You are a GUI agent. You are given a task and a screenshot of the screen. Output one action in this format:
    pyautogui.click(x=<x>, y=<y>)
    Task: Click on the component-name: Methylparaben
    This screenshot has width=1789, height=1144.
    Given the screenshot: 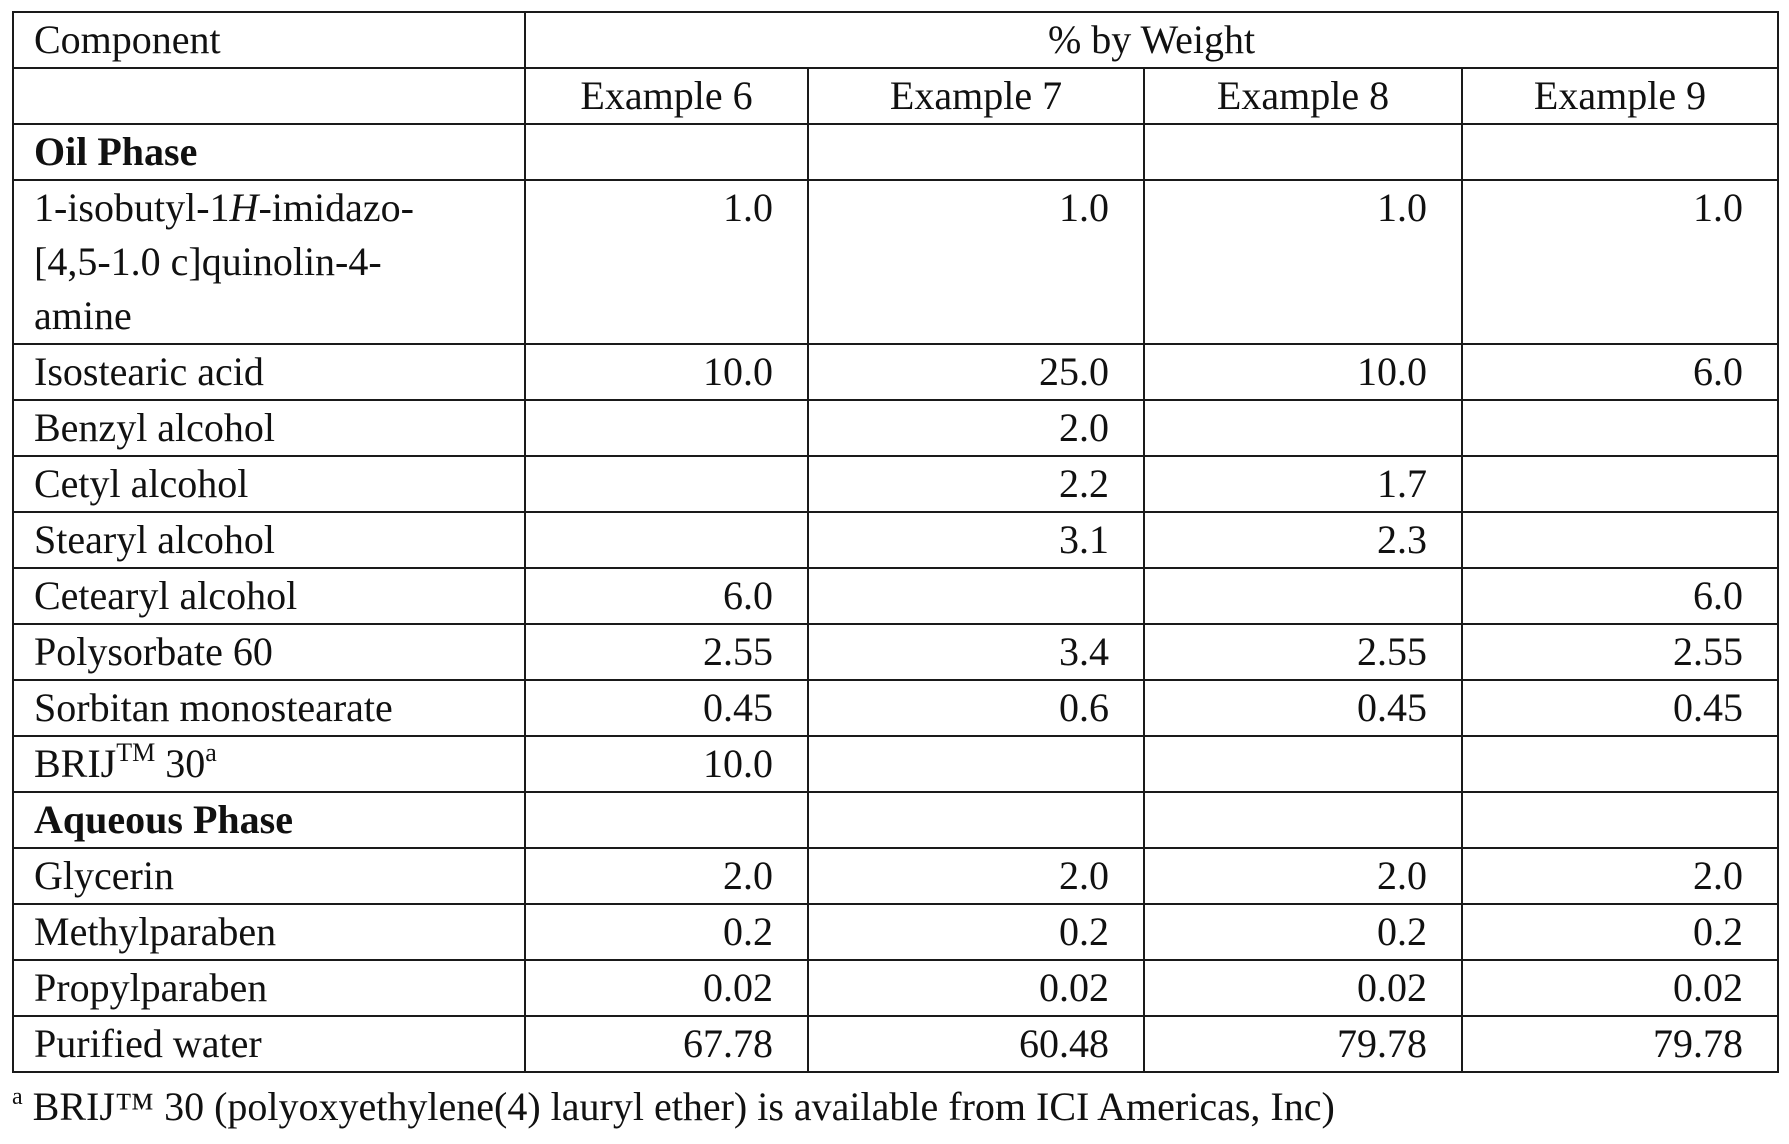 What is the action you would take?
    pyautogui.click(x=269, y=932)
    